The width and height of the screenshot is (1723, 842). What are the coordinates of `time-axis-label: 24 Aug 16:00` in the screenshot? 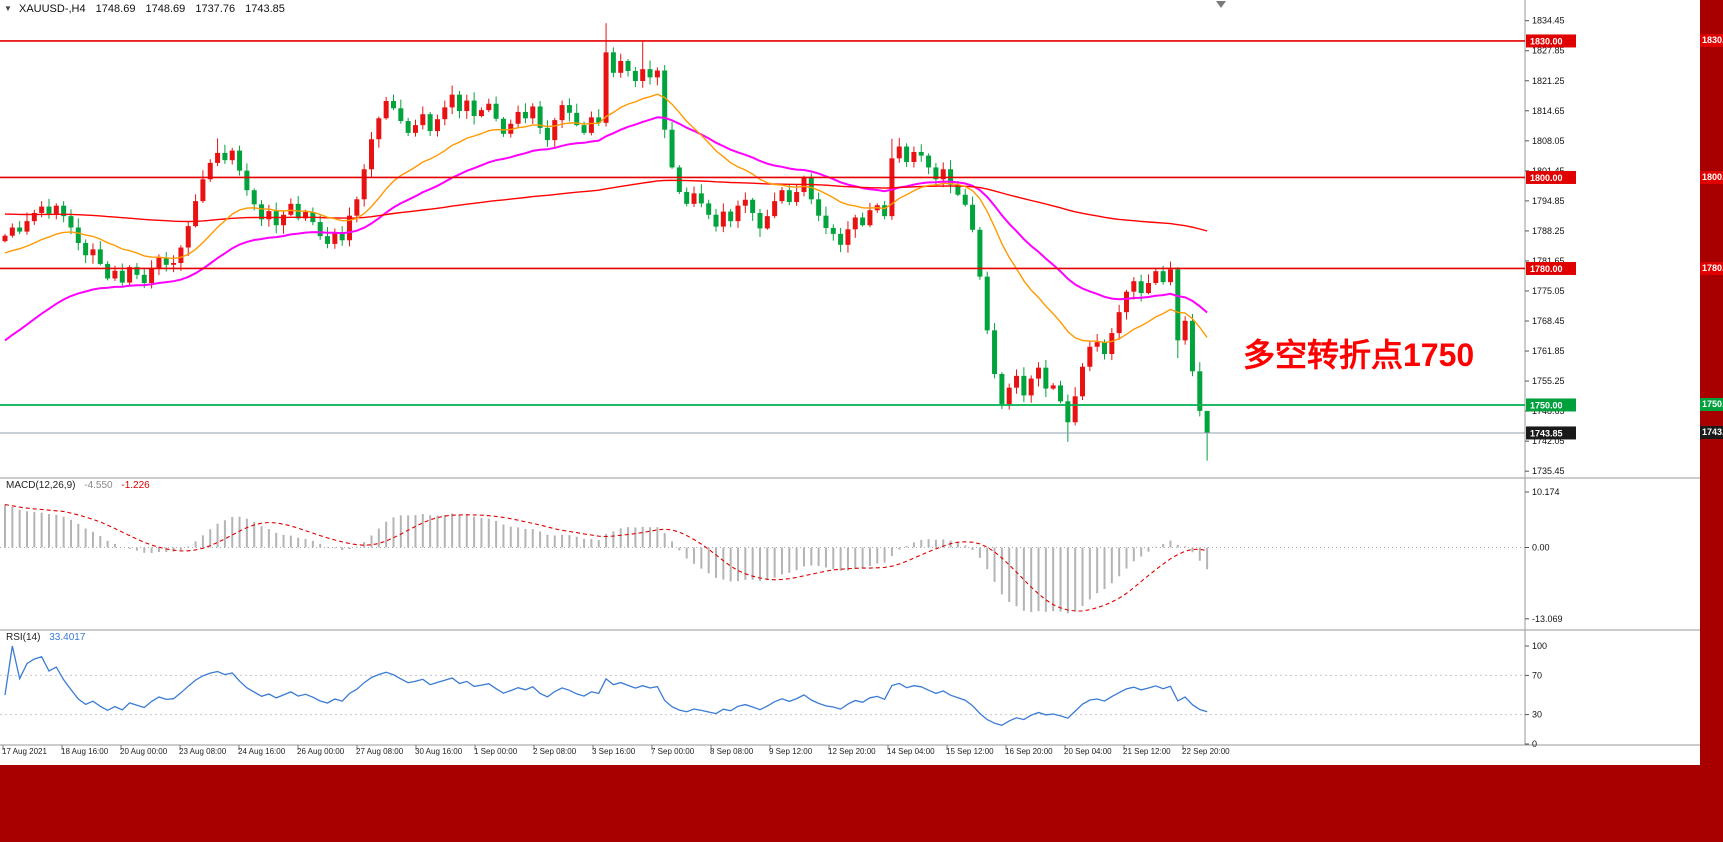 It's located at (262, 751).